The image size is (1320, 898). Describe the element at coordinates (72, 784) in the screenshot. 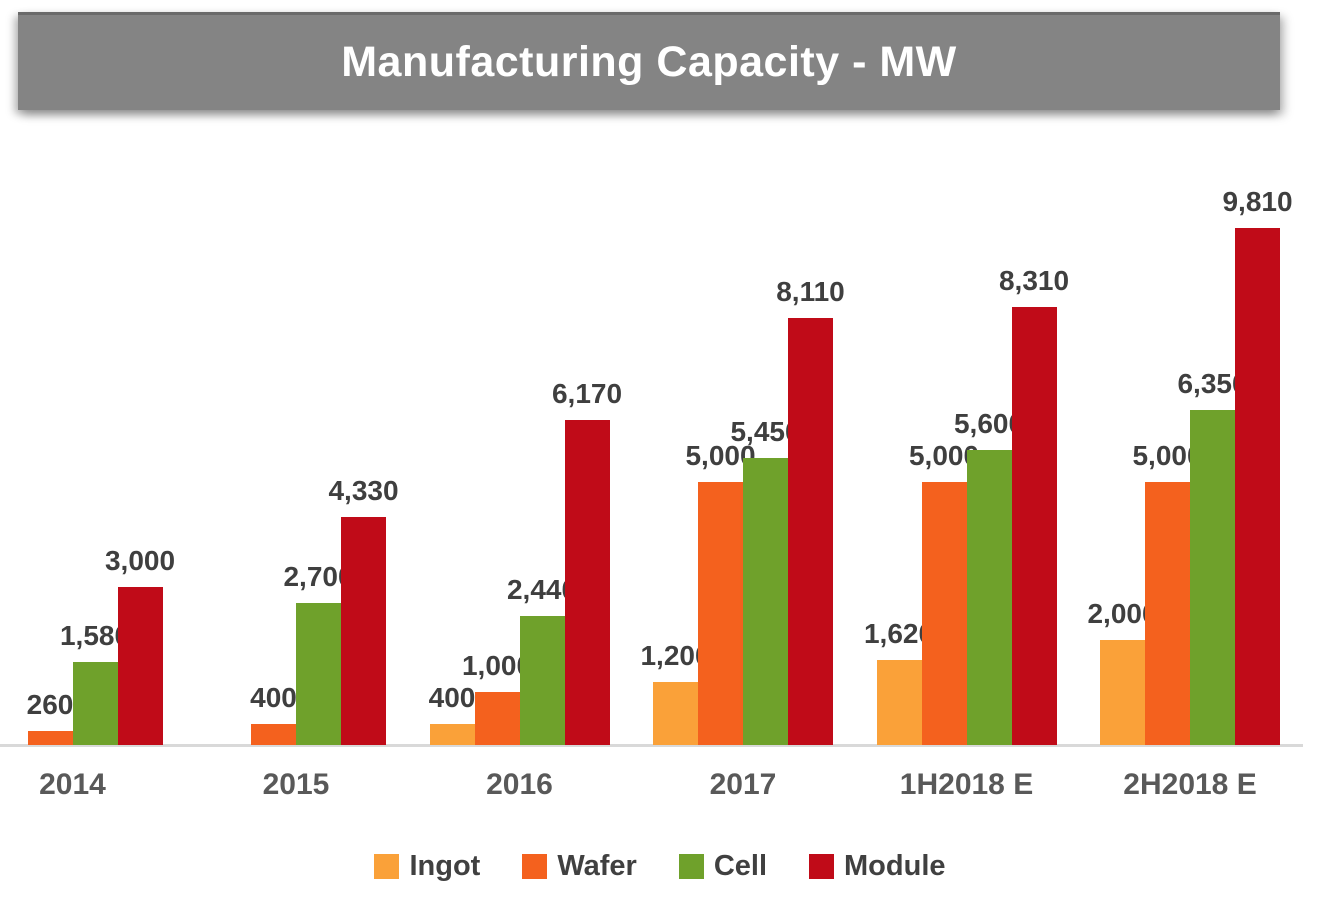

I see `x-axis-label-2014: 2014` at that location.